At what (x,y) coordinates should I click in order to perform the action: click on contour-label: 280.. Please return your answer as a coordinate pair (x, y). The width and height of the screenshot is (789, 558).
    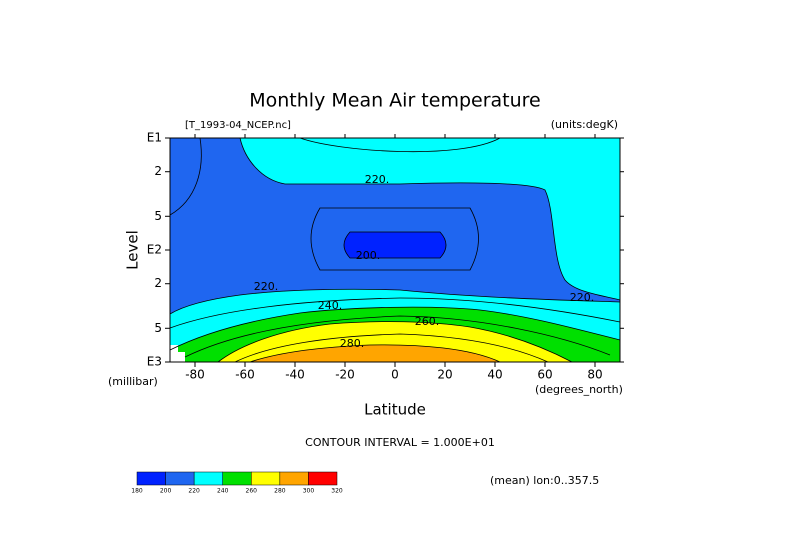
    Looking at the image, I should click on (352, 343).